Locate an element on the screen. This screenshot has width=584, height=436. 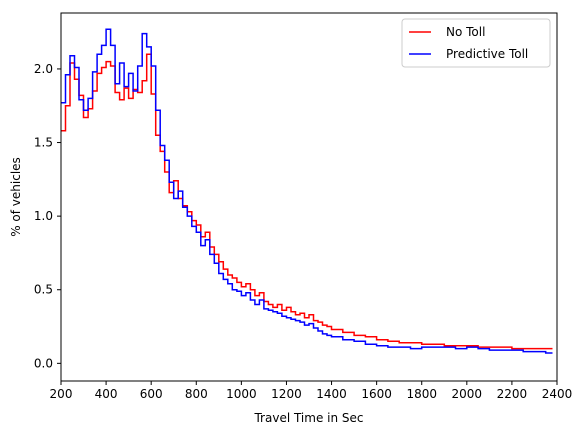
x-tick-label: 200 is located at coordinates (61, 394).